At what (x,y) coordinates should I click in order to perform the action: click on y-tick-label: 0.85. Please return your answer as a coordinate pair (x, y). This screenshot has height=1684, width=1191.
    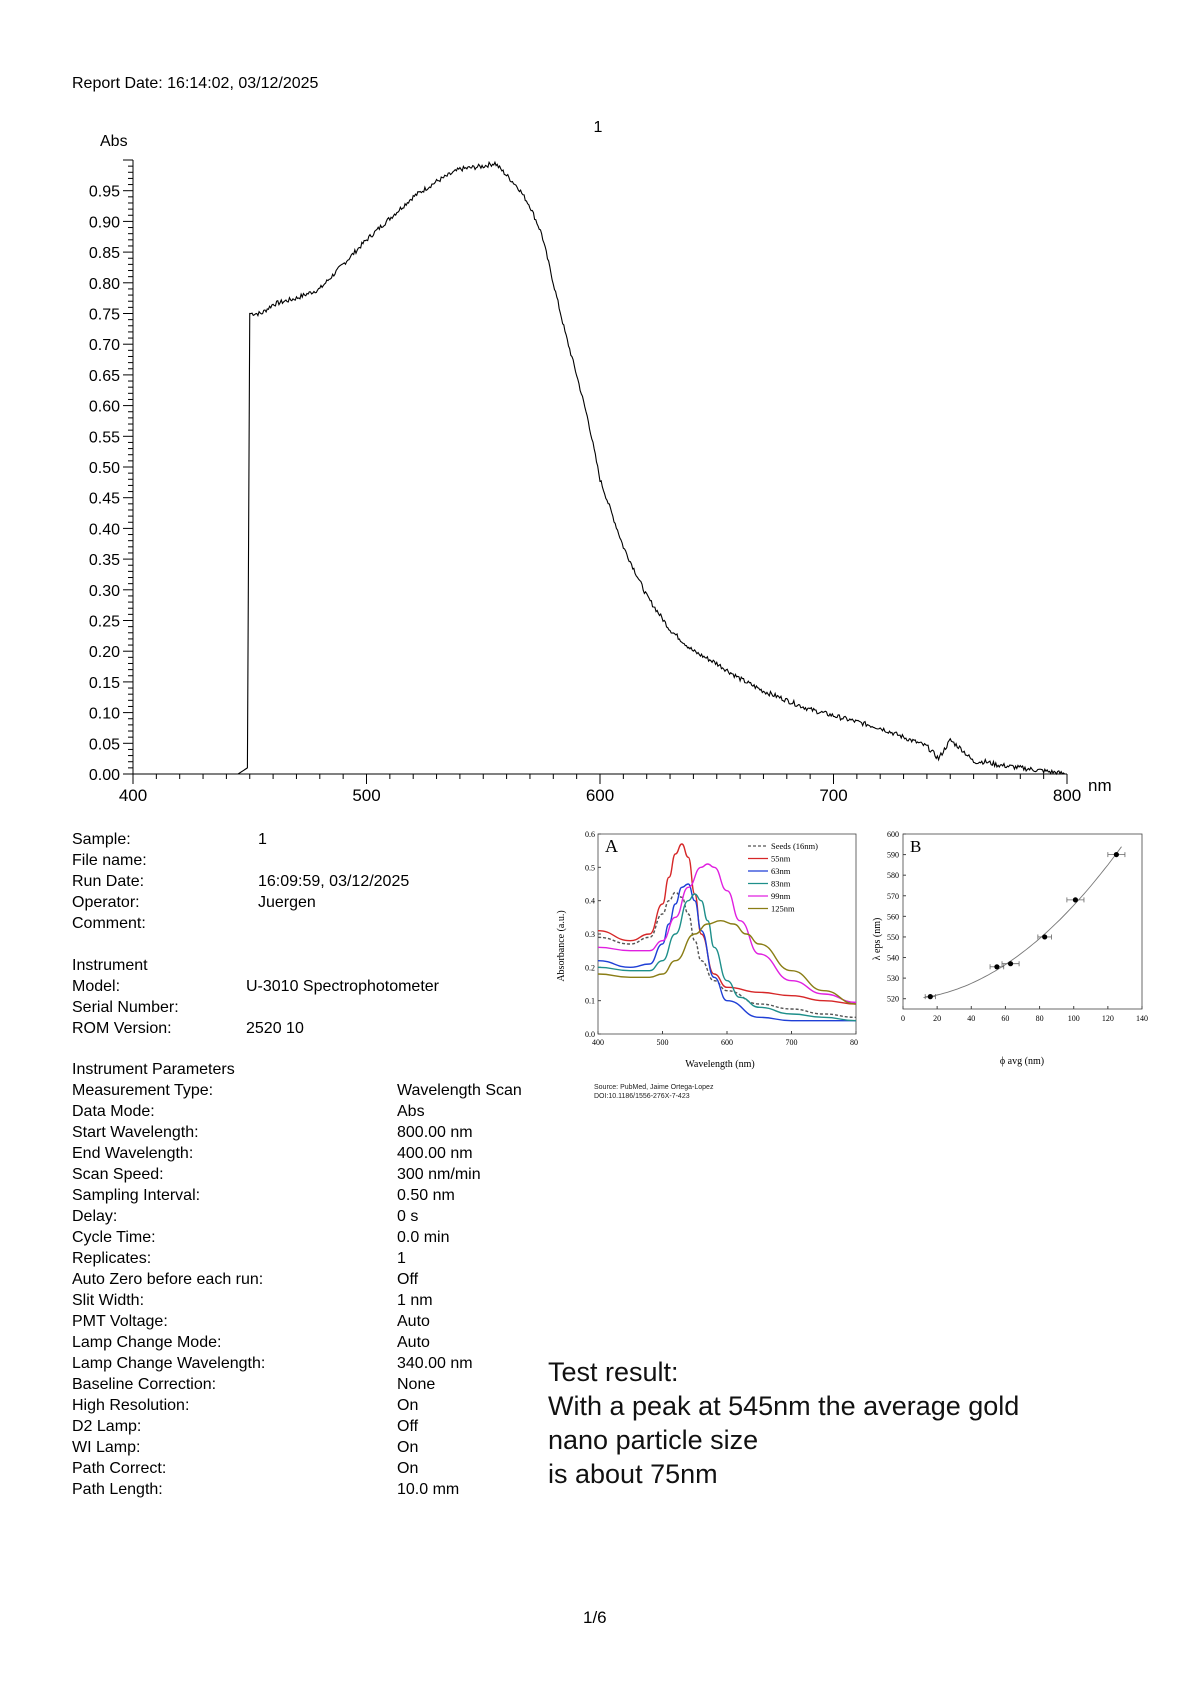
    Looking at the image, I should click on (104, 253).